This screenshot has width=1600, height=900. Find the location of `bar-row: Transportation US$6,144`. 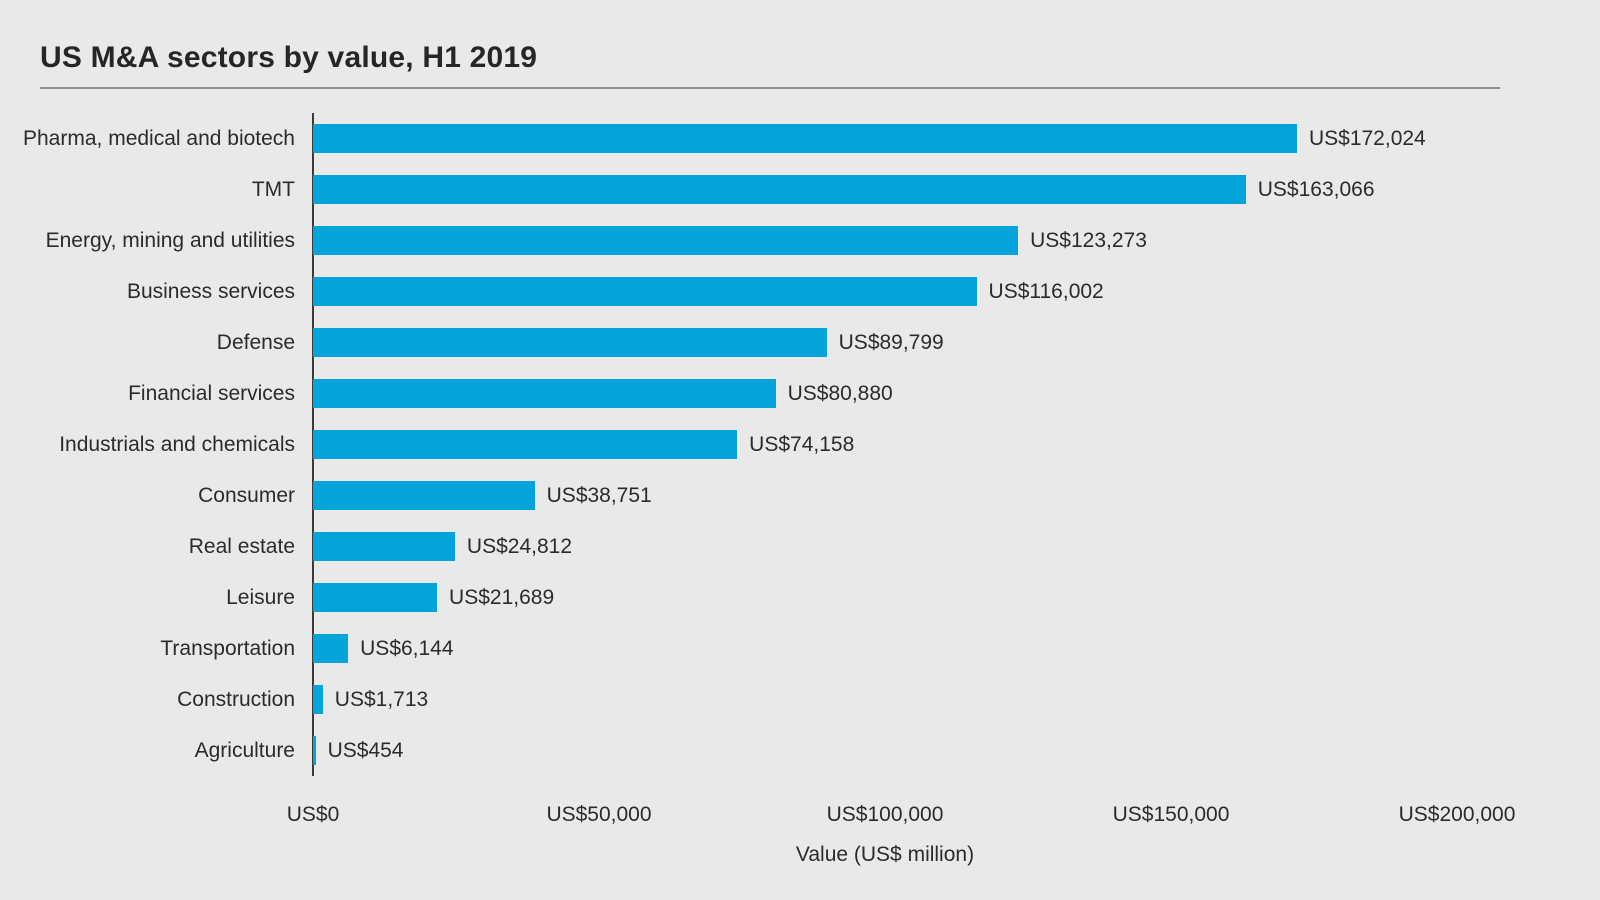

bar-row: Transportation US$6,144 is located at coordinates (800, 648).